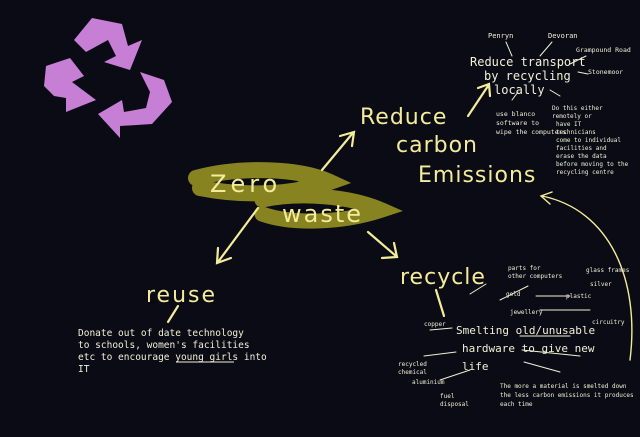 The height and width of the screenshot is (437, 640). What do you see at coordinates (526, 312) in the screenshot?
I see `material-jewellery: jewellery` at bounding box center [526, 312].